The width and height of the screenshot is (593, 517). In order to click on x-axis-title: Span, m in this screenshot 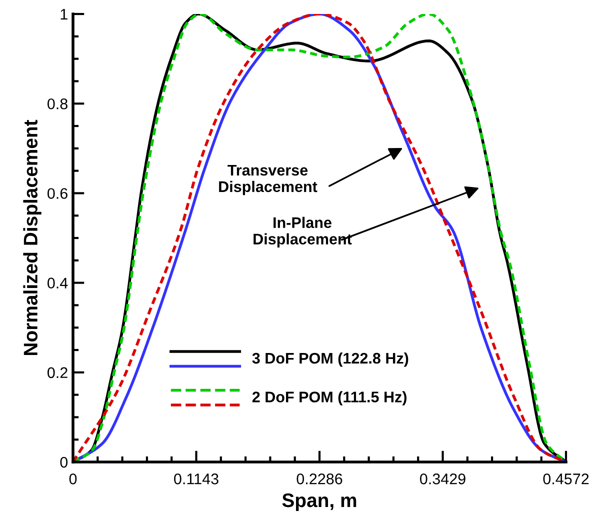, I will do `click(319, 502)`.